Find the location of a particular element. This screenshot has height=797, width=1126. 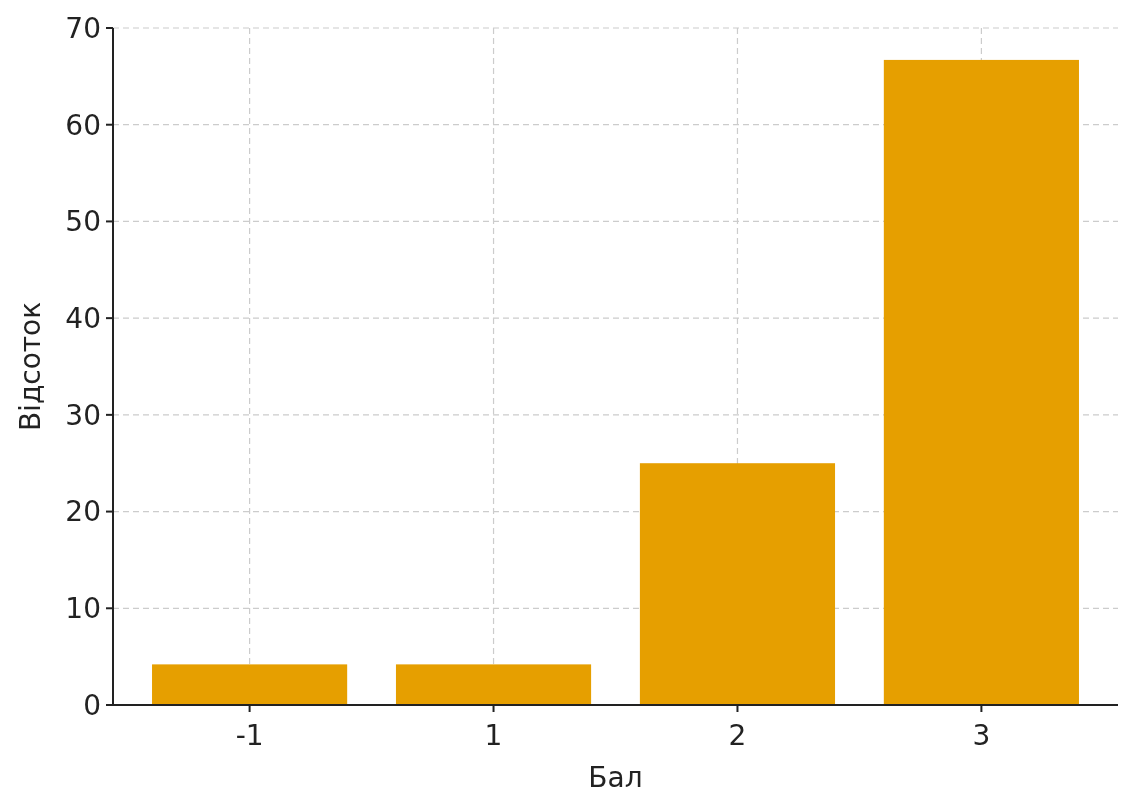

y-tick-label: 20 is located at coordinates (83, 512).